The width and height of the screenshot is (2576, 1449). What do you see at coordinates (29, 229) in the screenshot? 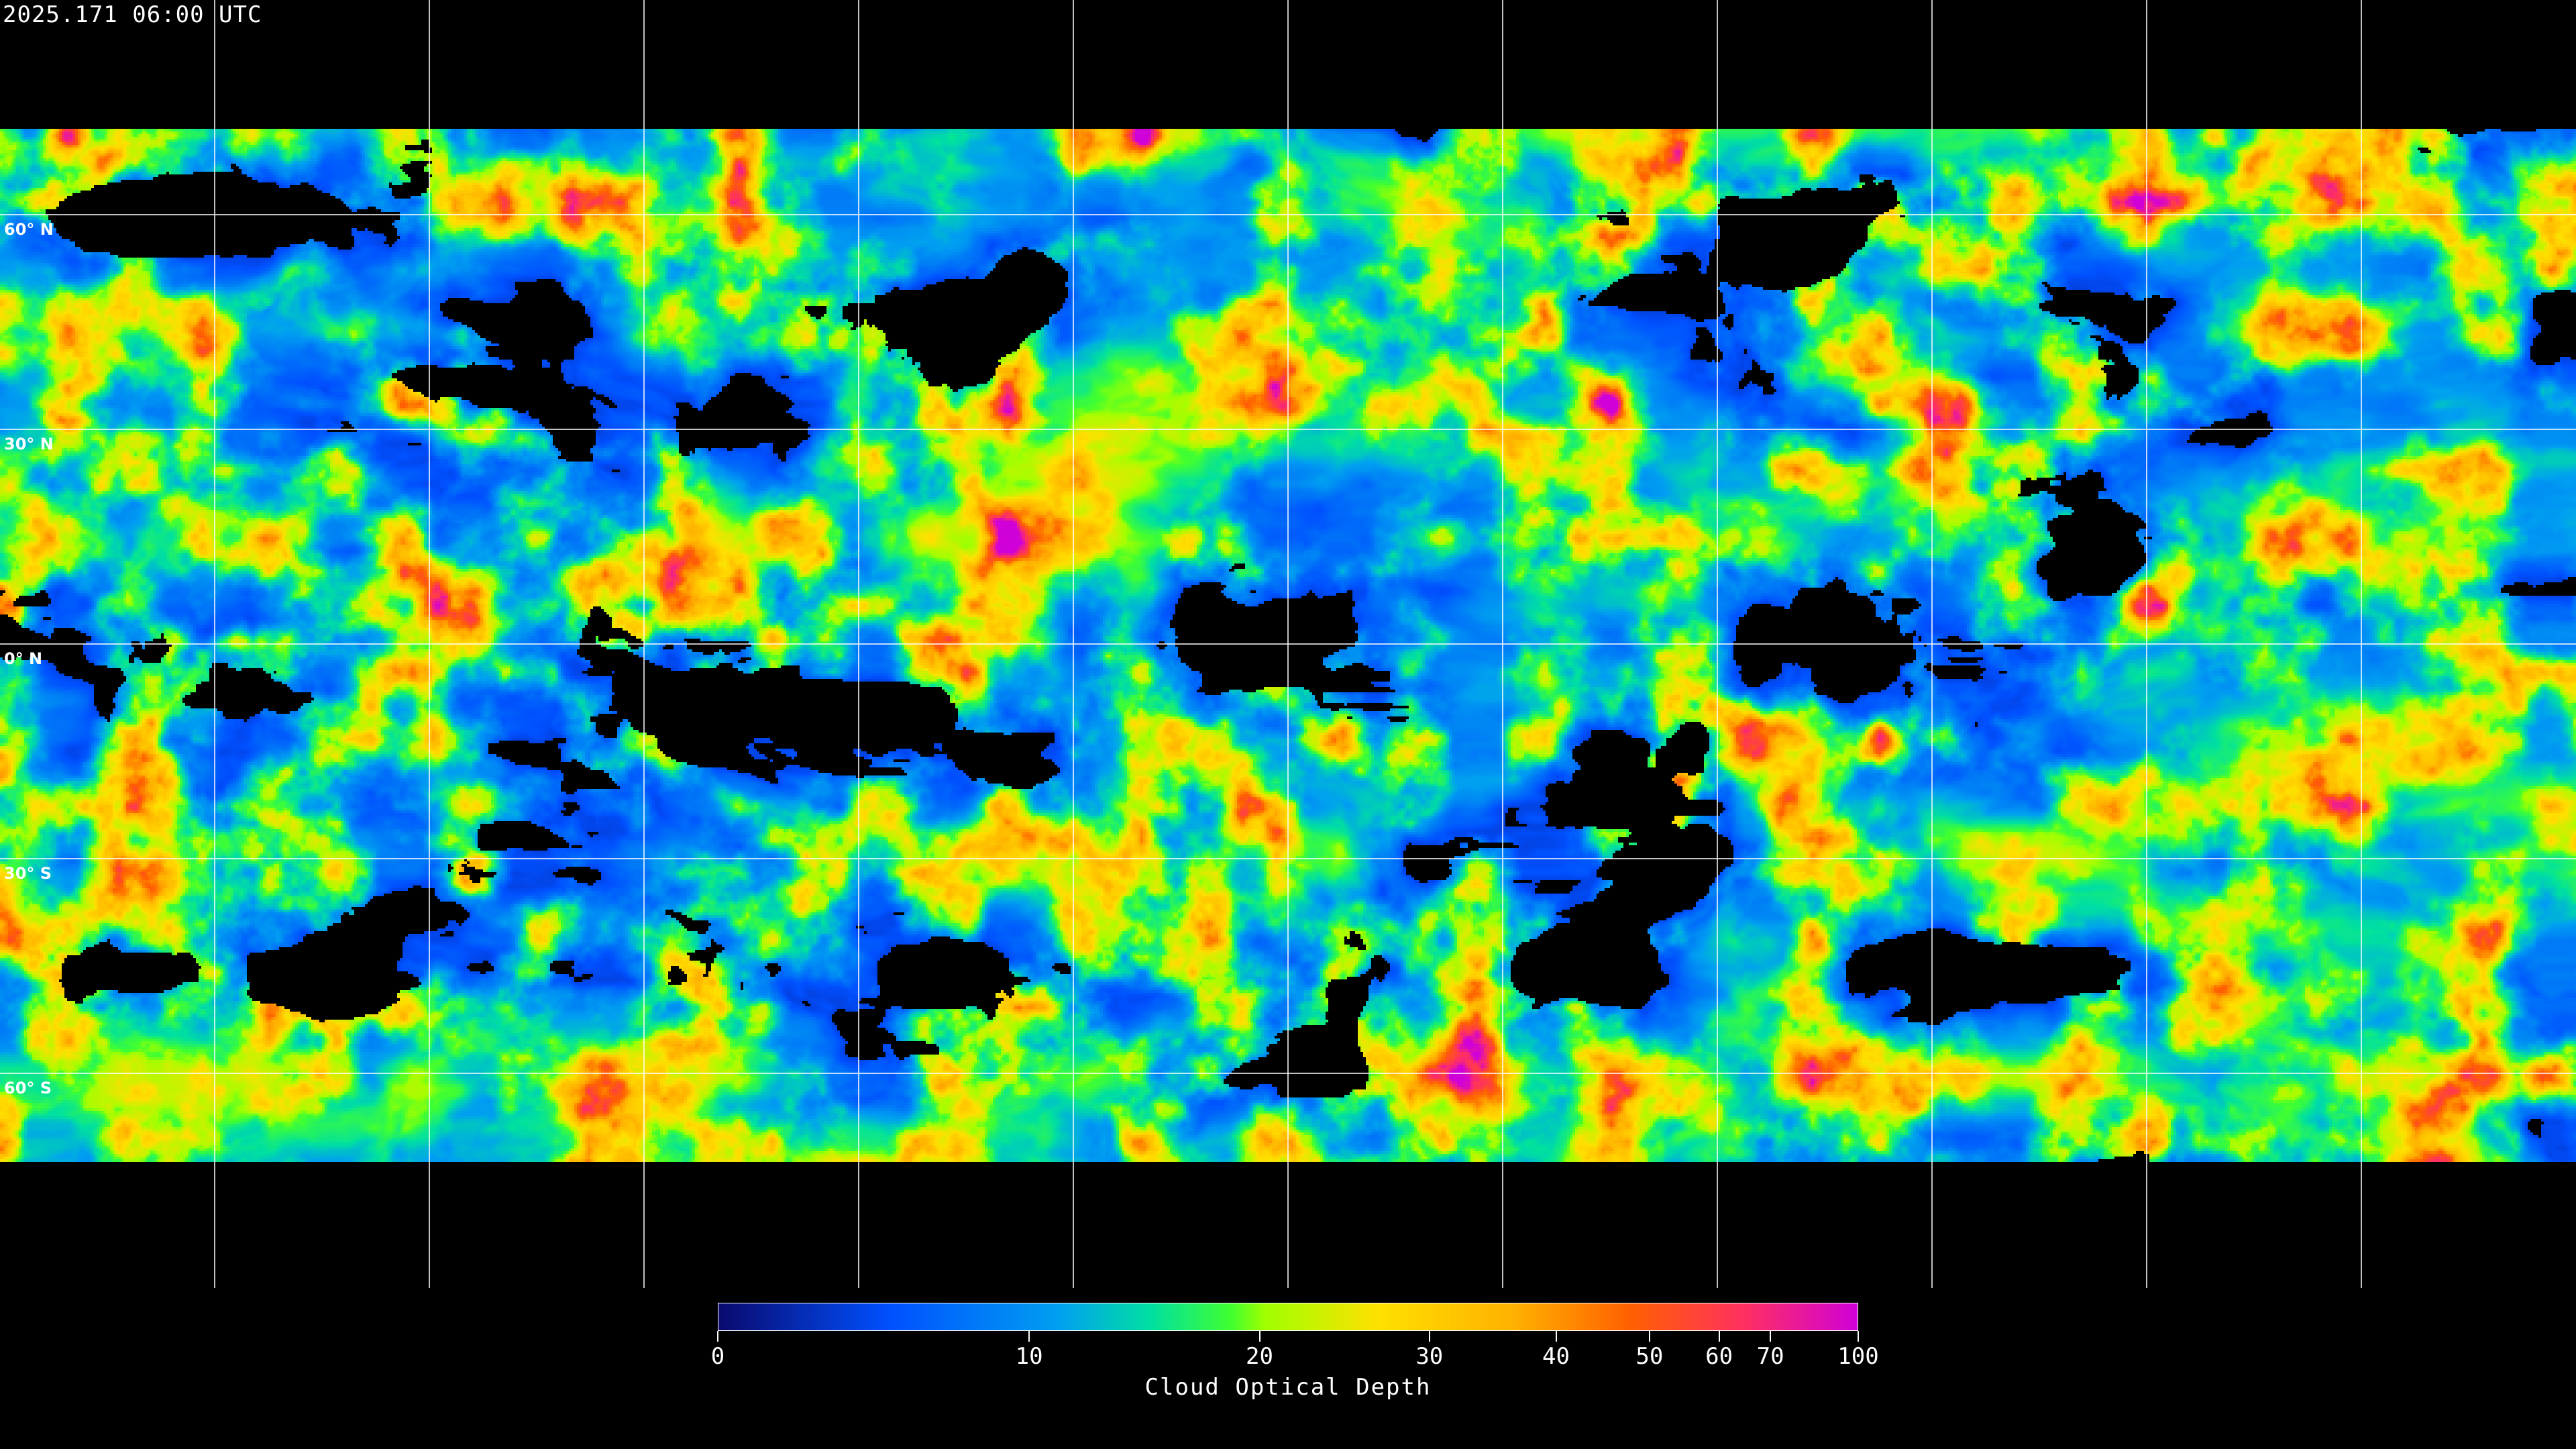
I see `lat-label-60n: 60° N` at bounding box center [29, 229].